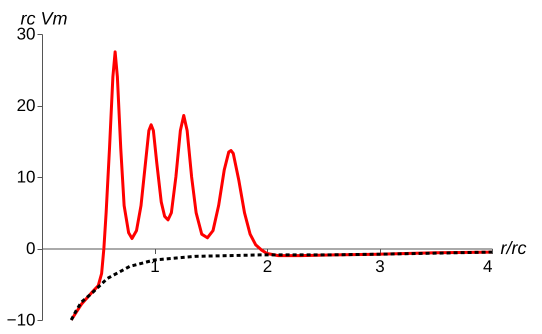 The height and width of the screenshot is (334, 542). I want to click on y-tick-label: 20, so click(26, 105).